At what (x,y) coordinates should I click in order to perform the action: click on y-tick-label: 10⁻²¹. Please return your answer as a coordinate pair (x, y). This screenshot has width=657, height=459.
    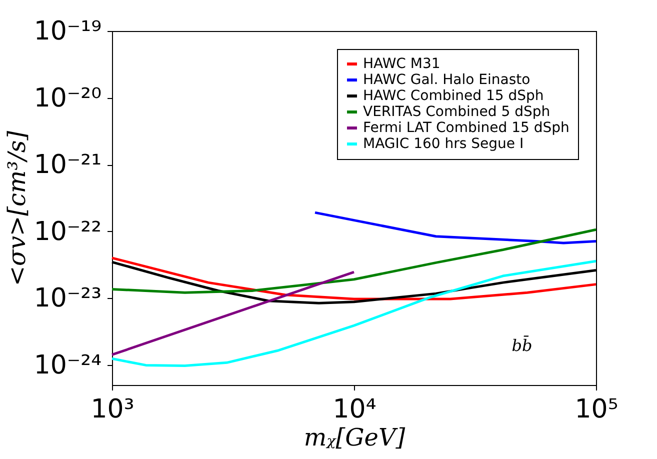
    Looking at the image, I should click on (68, 165).